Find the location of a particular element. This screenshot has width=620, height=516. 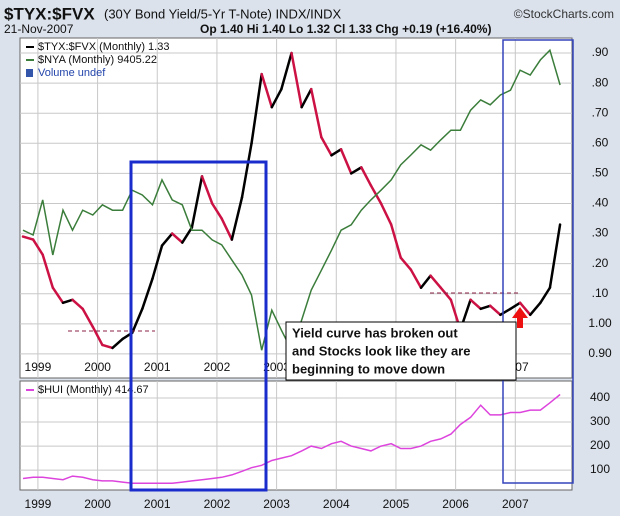

y-tick-label: .20 is located at coordinates (600, 263).